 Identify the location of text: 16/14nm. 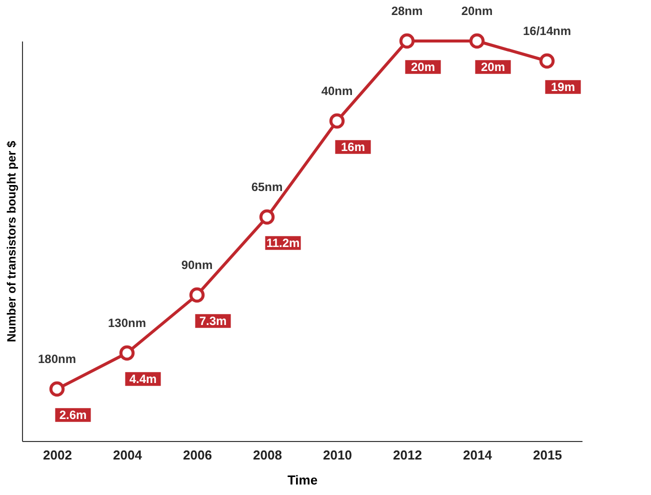
(547, 31).